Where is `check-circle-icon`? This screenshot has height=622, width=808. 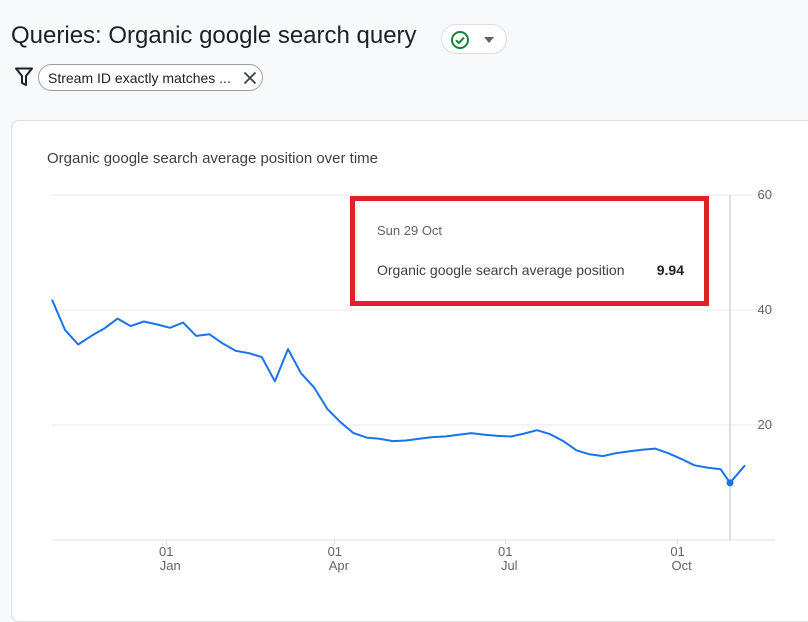 check-circle-icon is located at coordinates (460, 40).